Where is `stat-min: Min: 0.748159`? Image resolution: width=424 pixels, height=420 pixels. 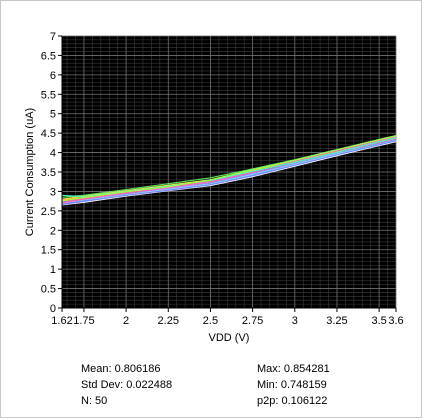 stat-min: Min: 0.748159 is located at coordinates (292, 385).